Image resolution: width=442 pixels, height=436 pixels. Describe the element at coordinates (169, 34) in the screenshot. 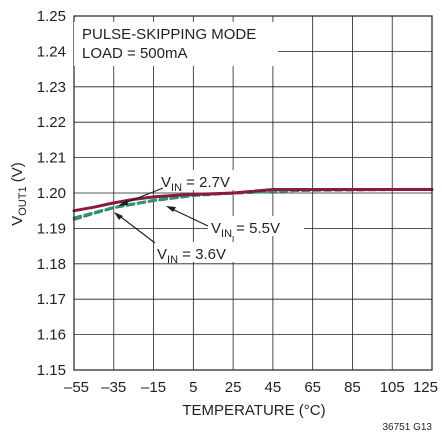

I see `mode-label: PULSE-SKIPPING MODE` at that location.